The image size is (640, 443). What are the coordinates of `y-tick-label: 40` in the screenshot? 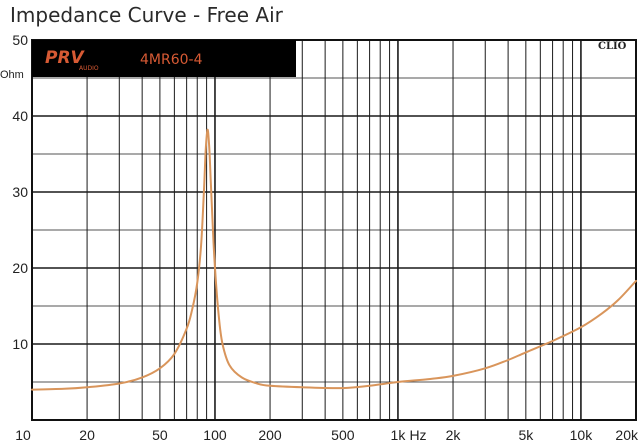 It's located at (20, 116).